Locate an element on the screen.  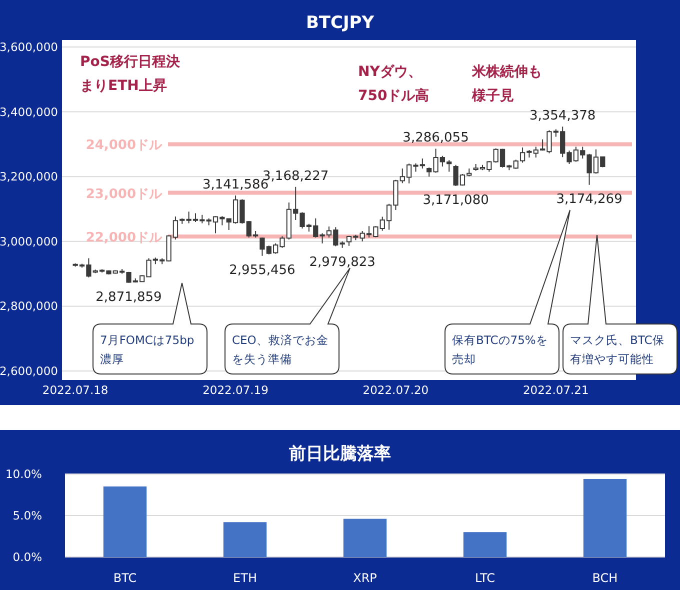
annotation: マスク氏、BTC保有増やす可能性 is located at coordinates (617, 349).